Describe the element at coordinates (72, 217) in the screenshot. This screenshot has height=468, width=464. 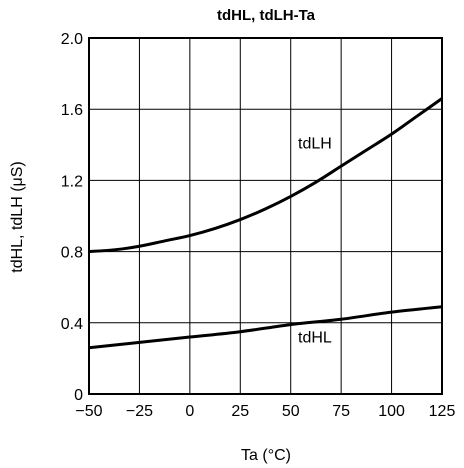
I see `y-tick-labels: 0 0.4 0.8 1.2 1.6 2.0` at that location.